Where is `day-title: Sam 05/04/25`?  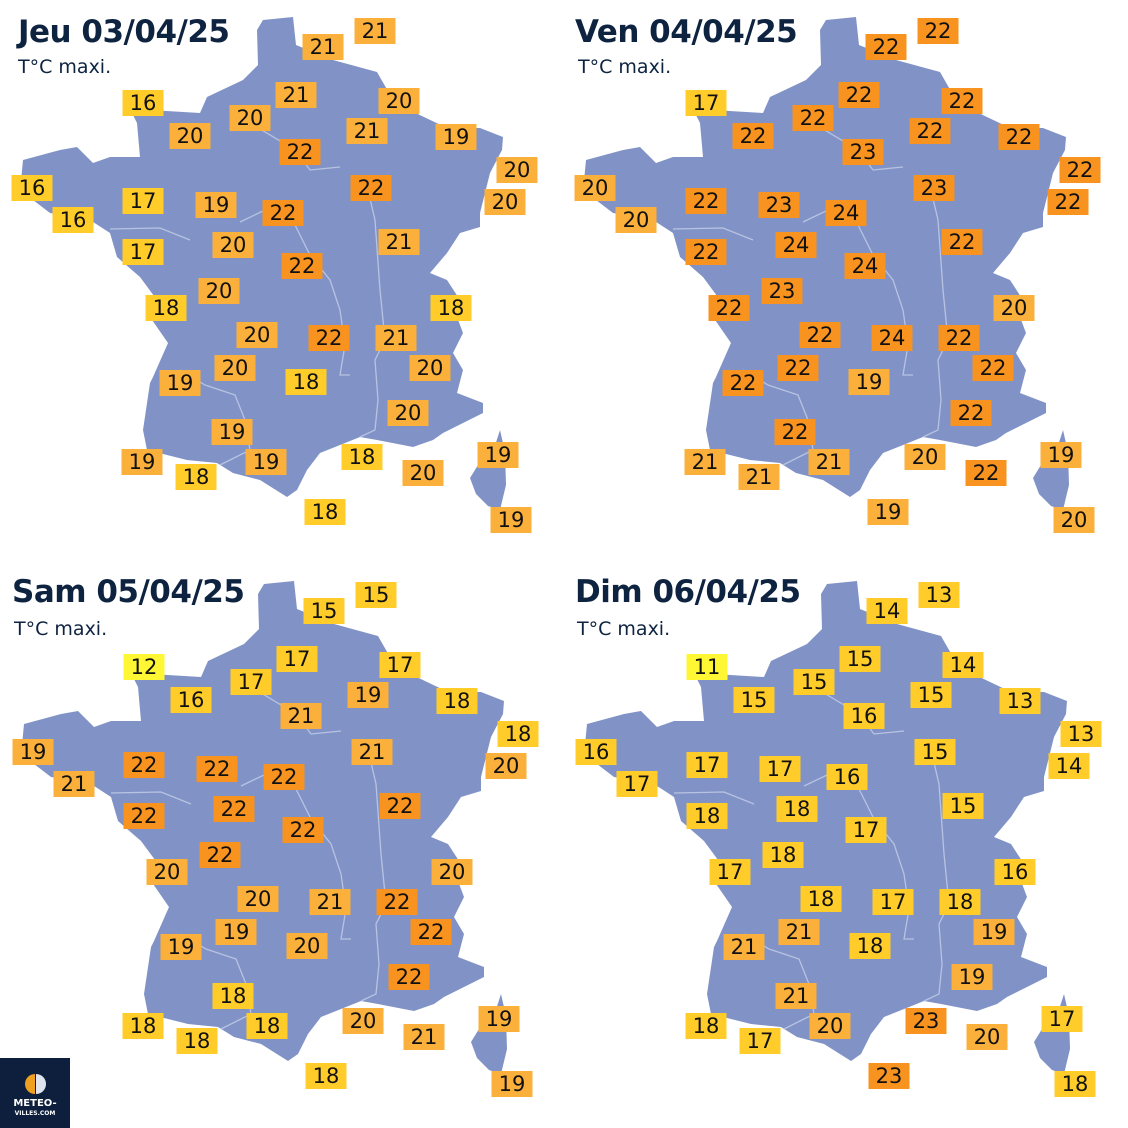 day-title: Sam 05/04/25 is located at coordinates (128, 592).